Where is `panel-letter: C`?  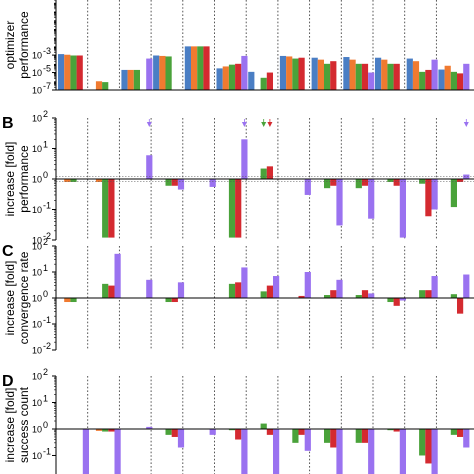 panel-letter: C is located at coordinates (8, 251).